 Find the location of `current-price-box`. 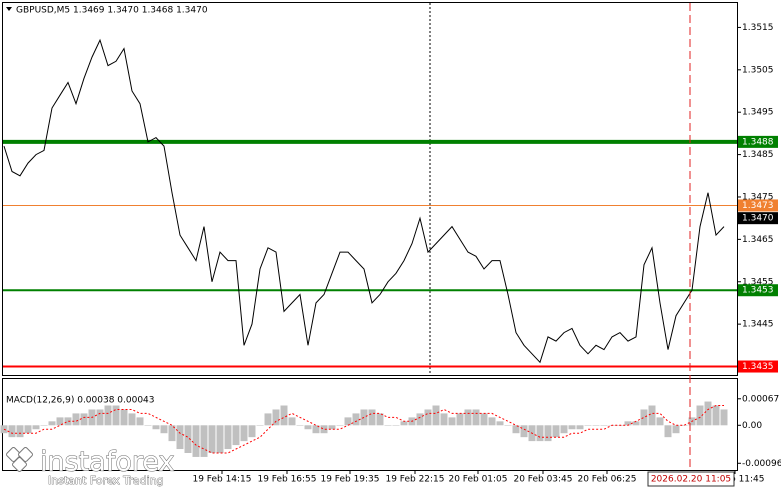

current-price-box is located at coordinates (758, 218).